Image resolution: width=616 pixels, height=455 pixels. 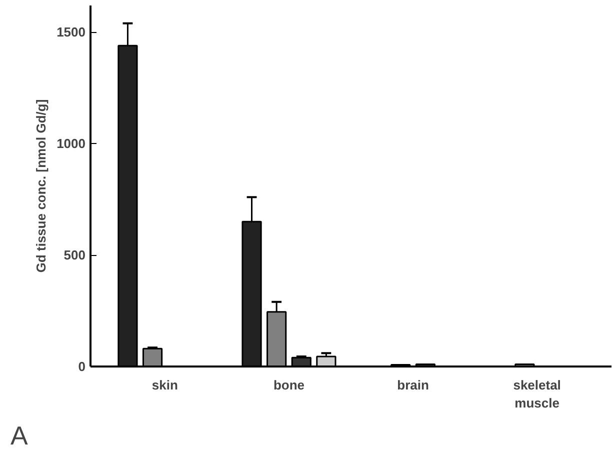 I want to click on y-tick-label: 0, so click(x=82, y=366).